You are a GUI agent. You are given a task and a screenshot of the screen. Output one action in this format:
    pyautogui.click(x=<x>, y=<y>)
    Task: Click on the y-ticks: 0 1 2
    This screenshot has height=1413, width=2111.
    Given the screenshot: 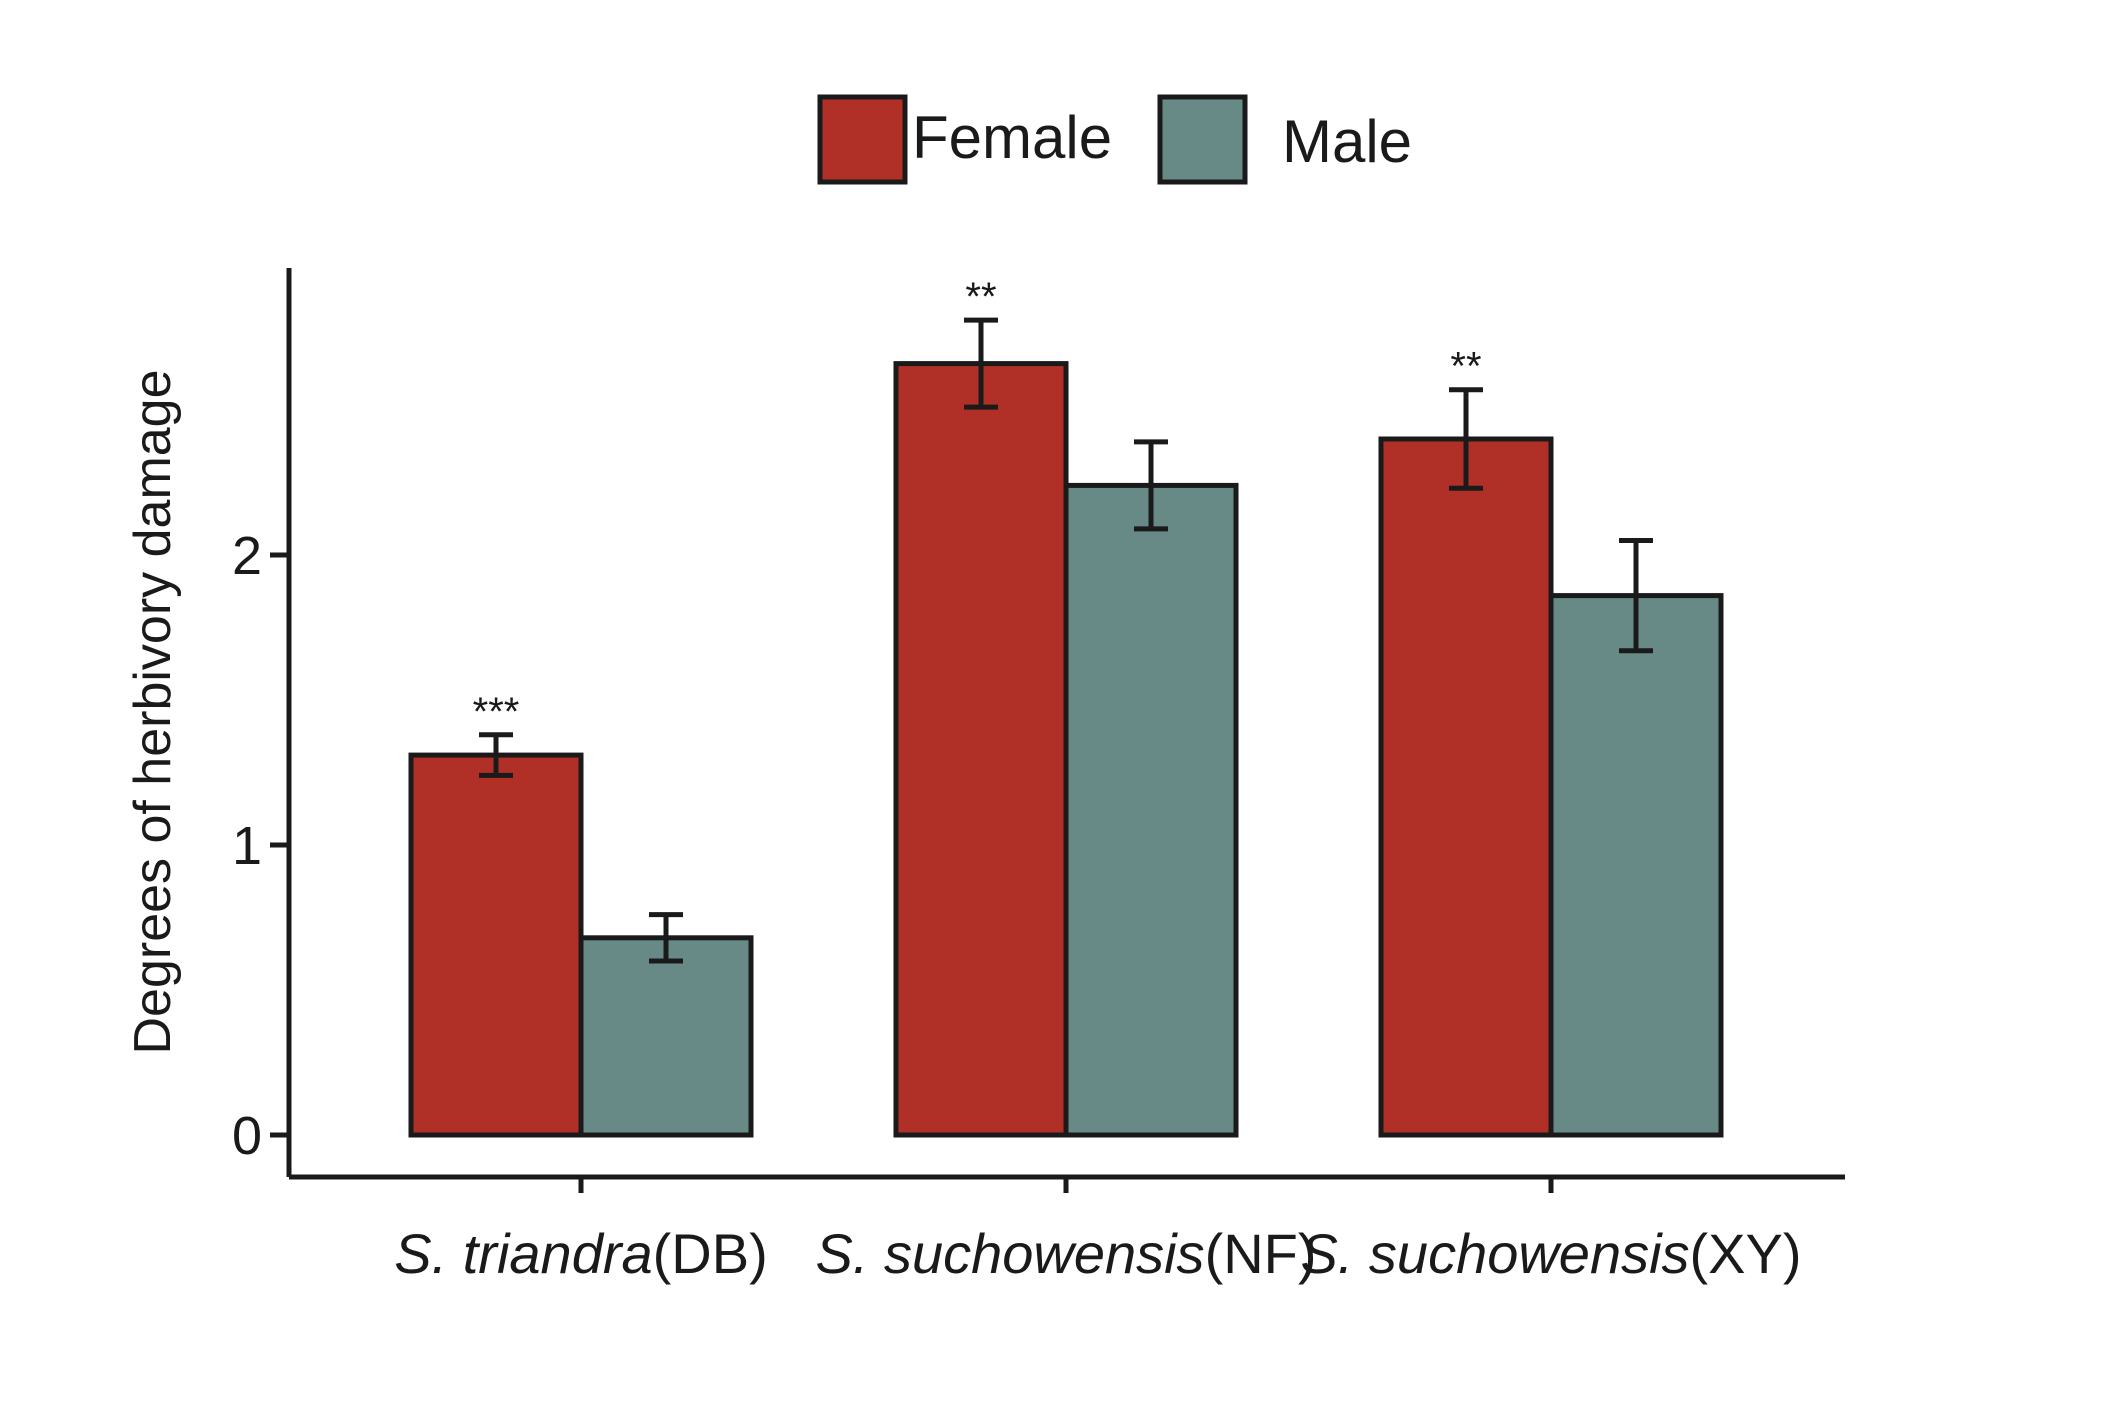 What is the action you would take?
    pyautogui.click(x=260, y=846)
    